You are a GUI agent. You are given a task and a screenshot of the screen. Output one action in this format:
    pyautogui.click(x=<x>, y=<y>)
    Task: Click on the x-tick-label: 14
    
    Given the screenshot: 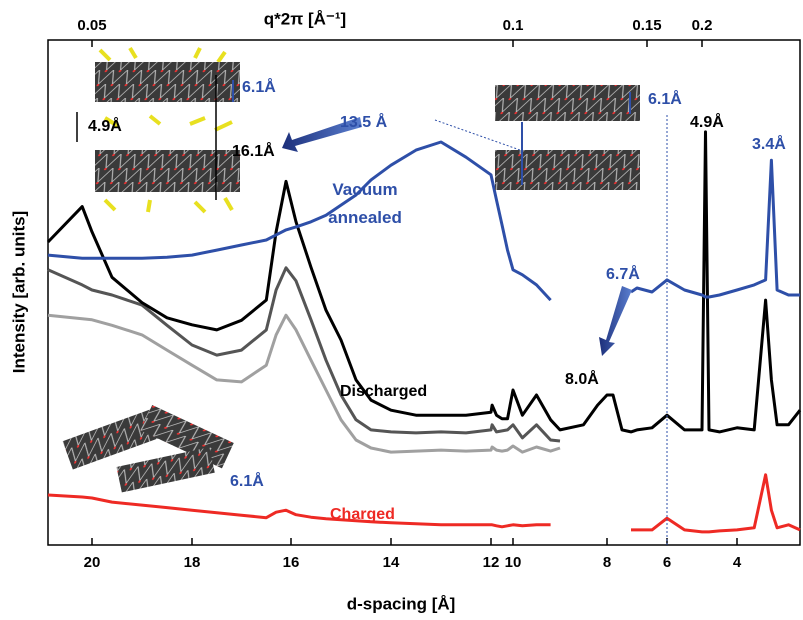 What is the action you would take?
    pyautogui.click(x=391, y=562)
    